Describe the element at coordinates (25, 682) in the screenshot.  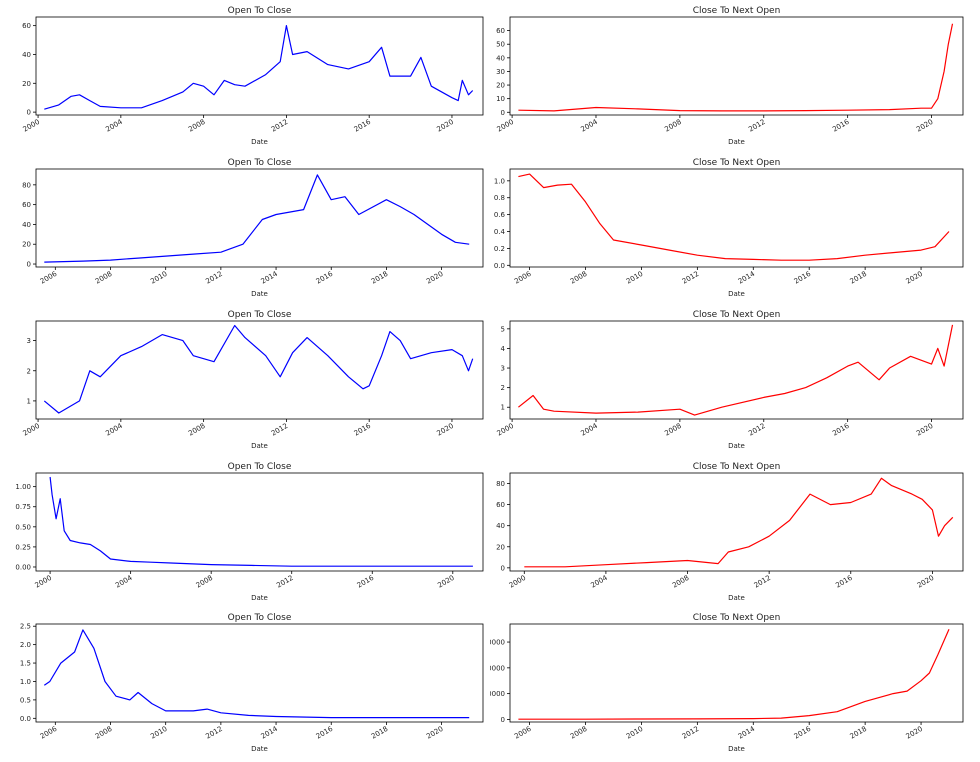
I see `y-tick-label: 1.0` at that location.